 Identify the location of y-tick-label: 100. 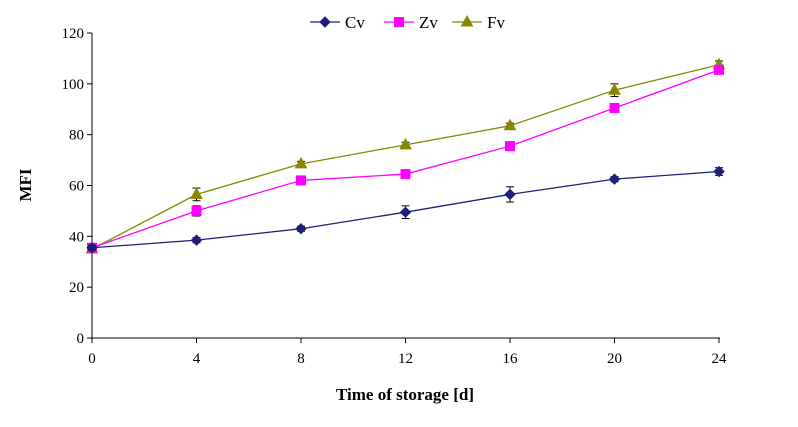
(73, 85).